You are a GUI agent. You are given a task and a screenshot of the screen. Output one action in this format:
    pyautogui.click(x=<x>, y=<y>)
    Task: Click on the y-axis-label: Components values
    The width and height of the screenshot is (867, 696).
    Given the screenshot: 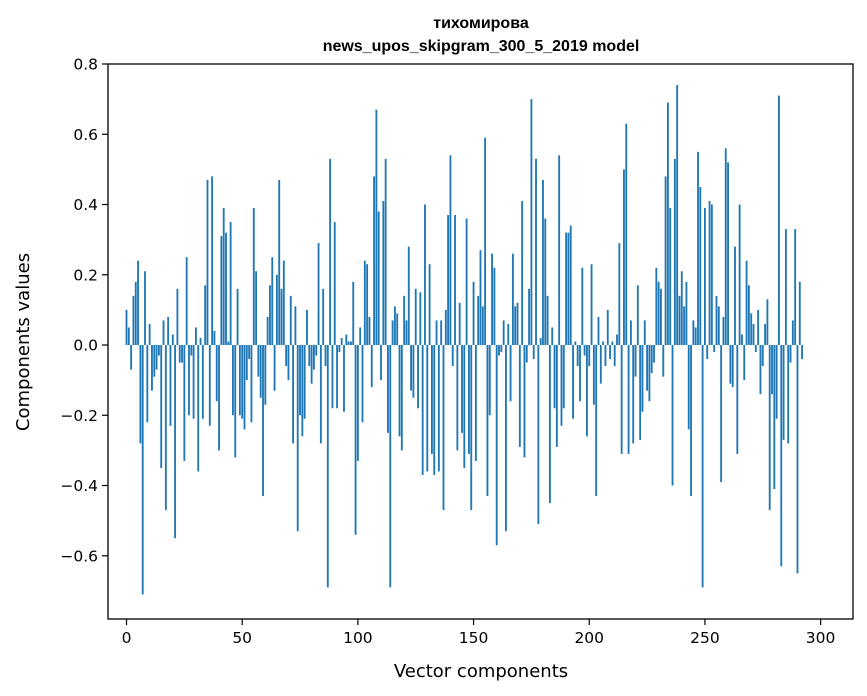 What is the action you would take?
    pyautogui.click(x=23, y=342)
    